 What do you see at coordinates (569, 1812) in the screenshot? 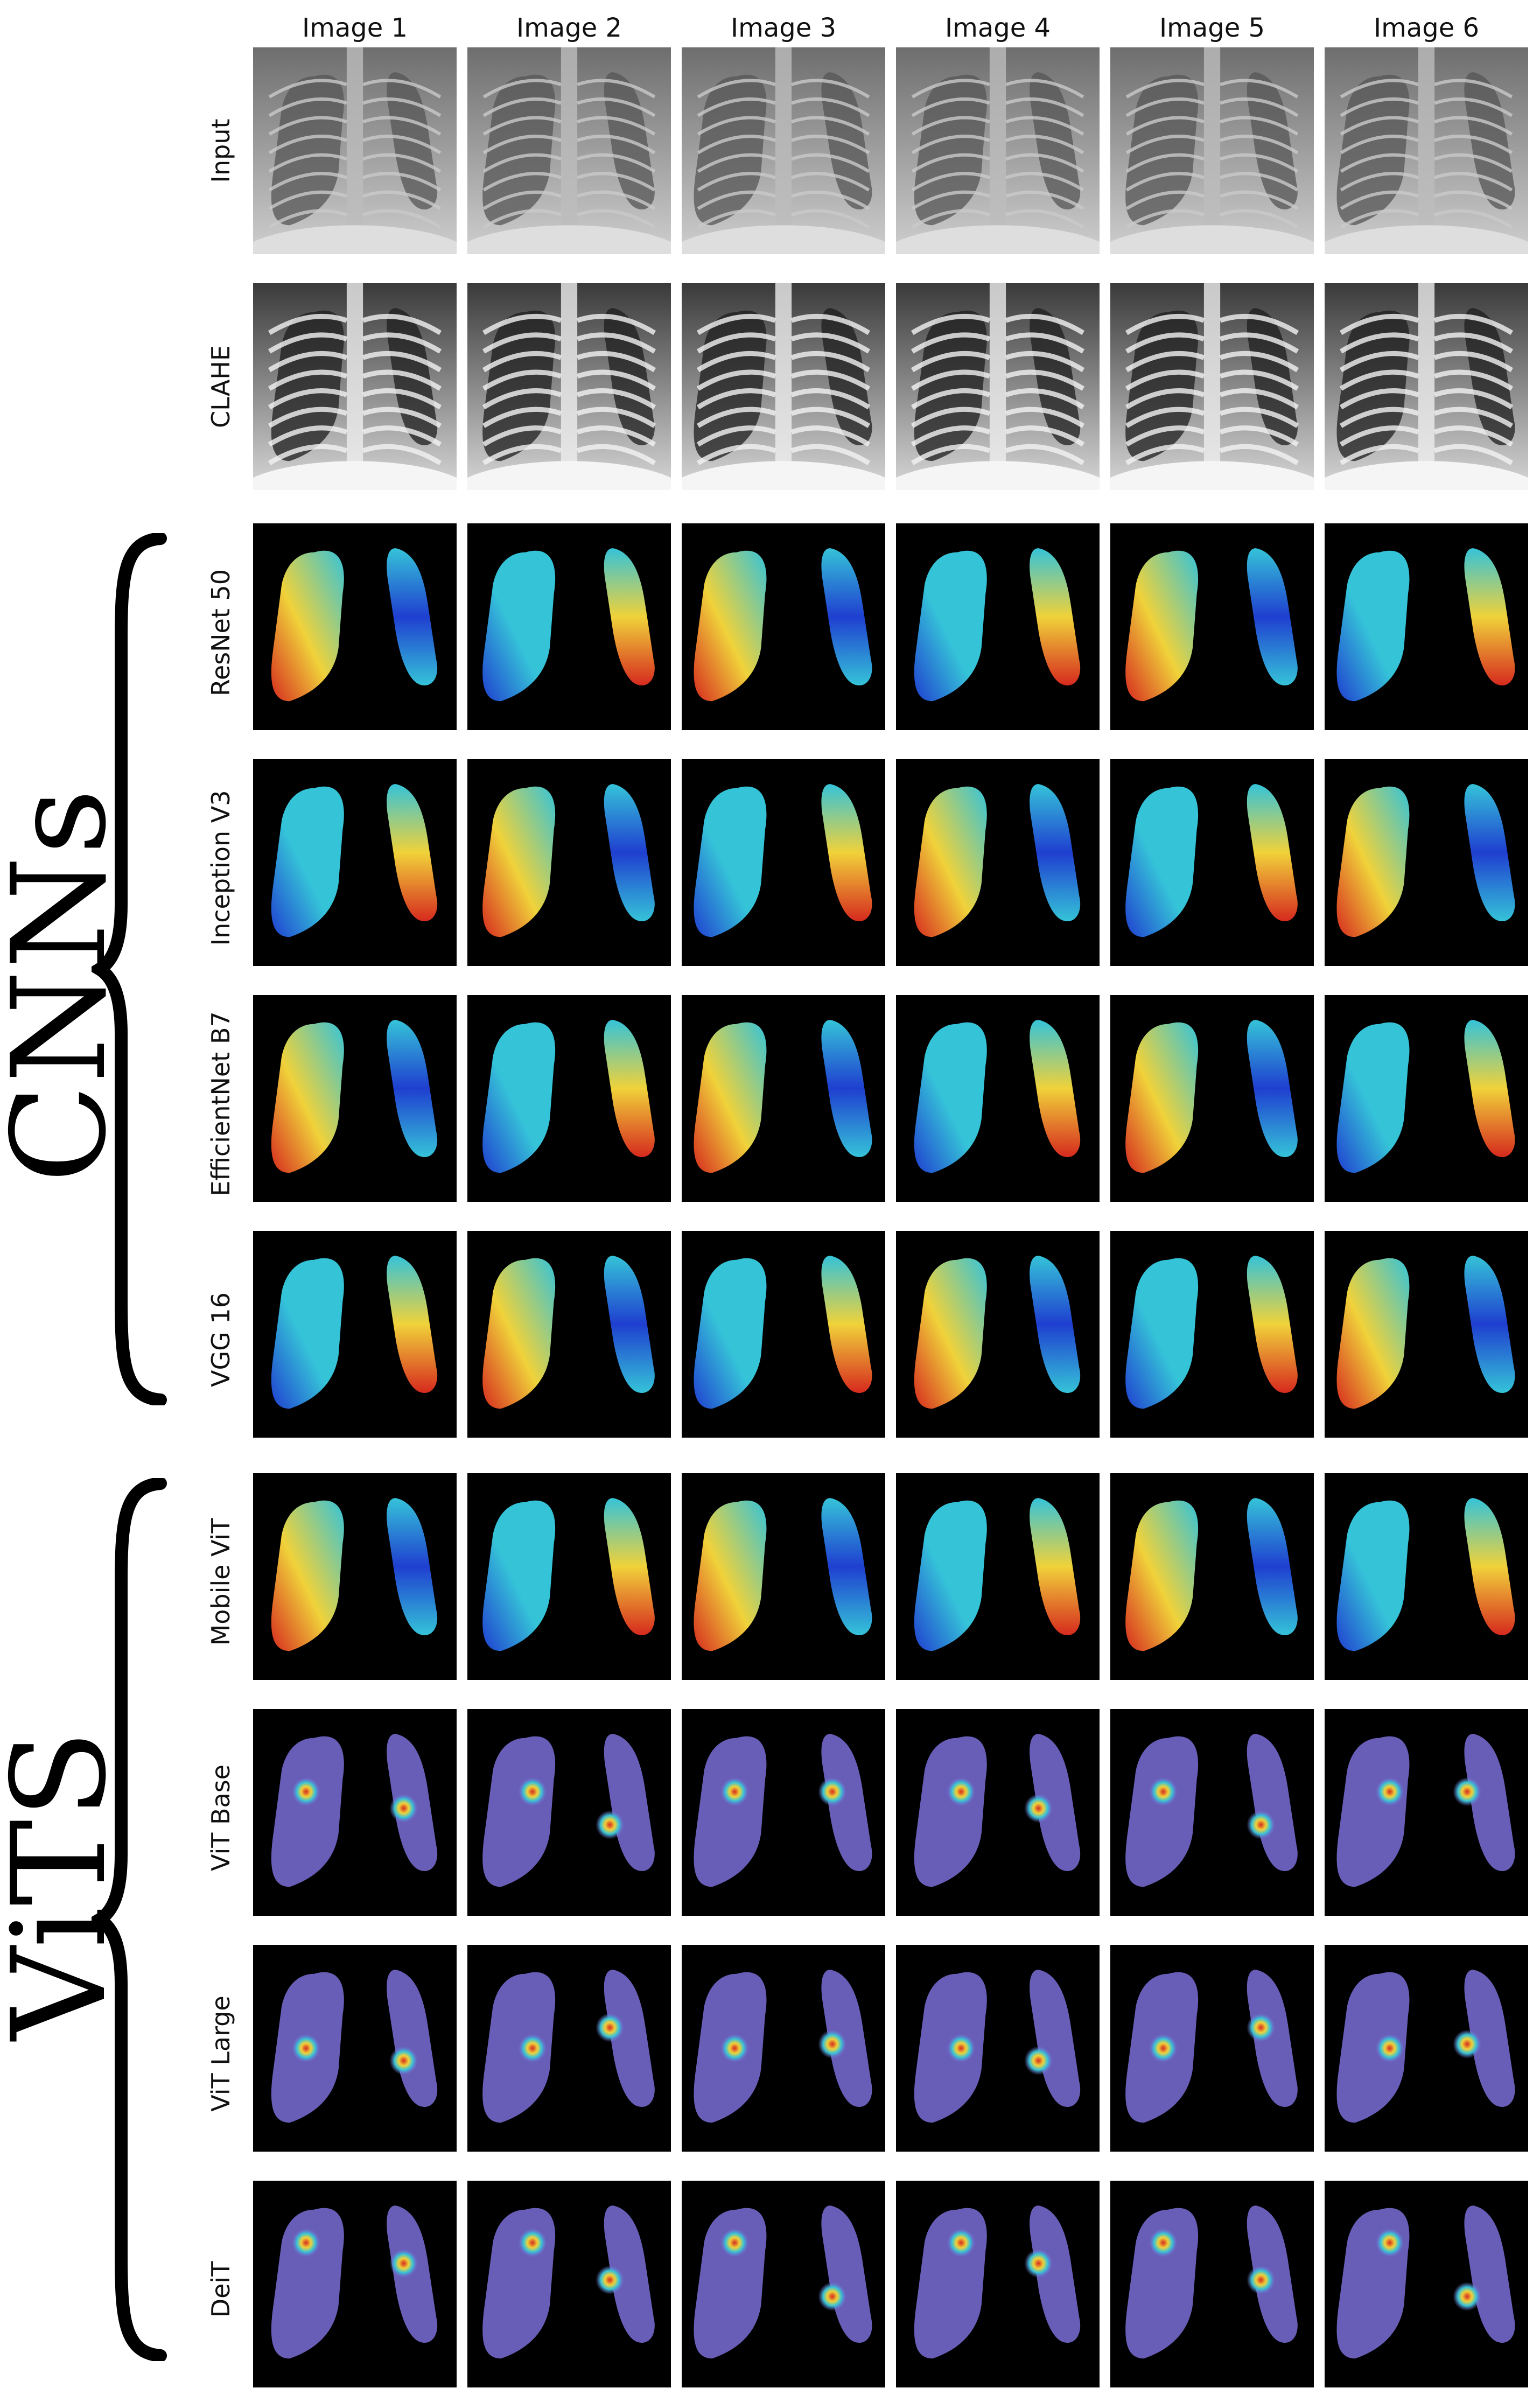
I see `tile-vit-r8-c2` at bounding box center [569, 1812].